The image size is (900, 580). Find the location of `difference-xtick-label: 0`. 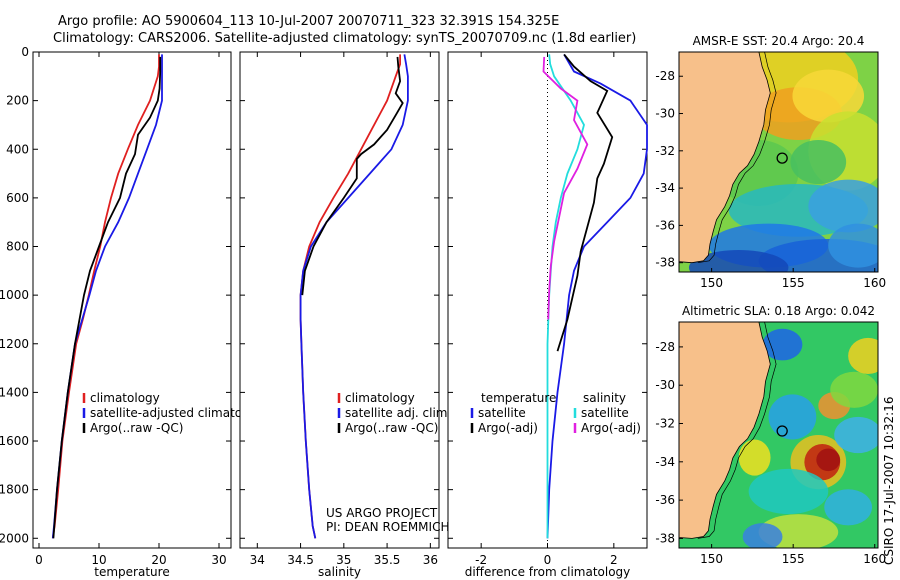

difference-xtick-label: 0 is located at coordinates (548, 560).